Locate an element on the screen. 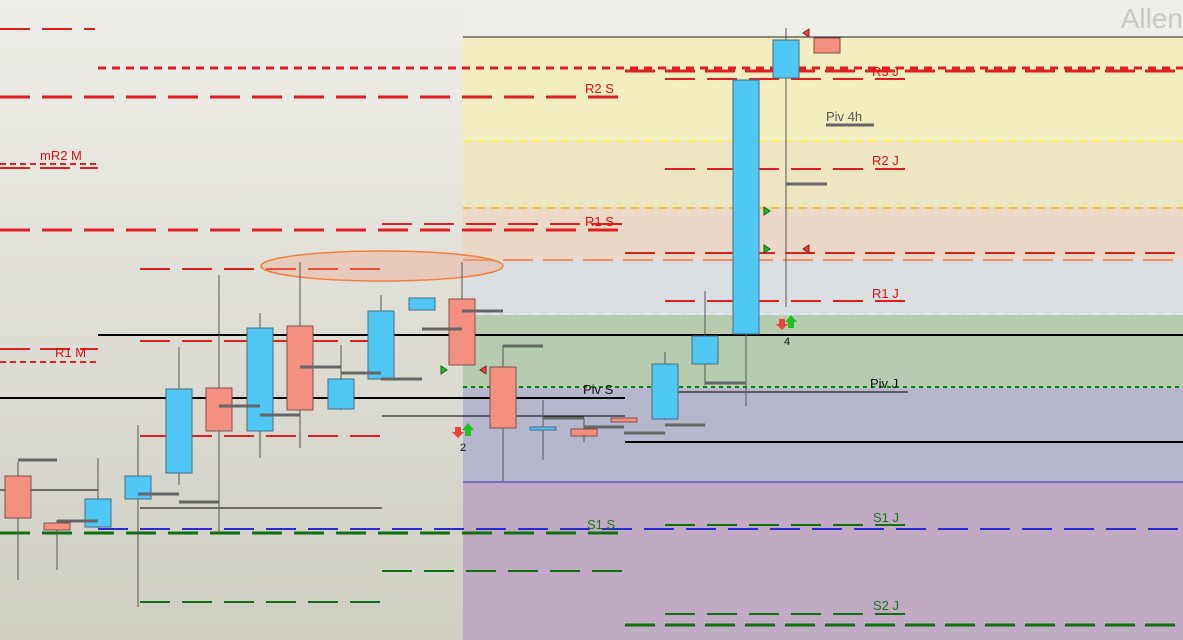 This screenshot has height=640, width=1183. level-label: R1 J is located at coordinates (885, 293).